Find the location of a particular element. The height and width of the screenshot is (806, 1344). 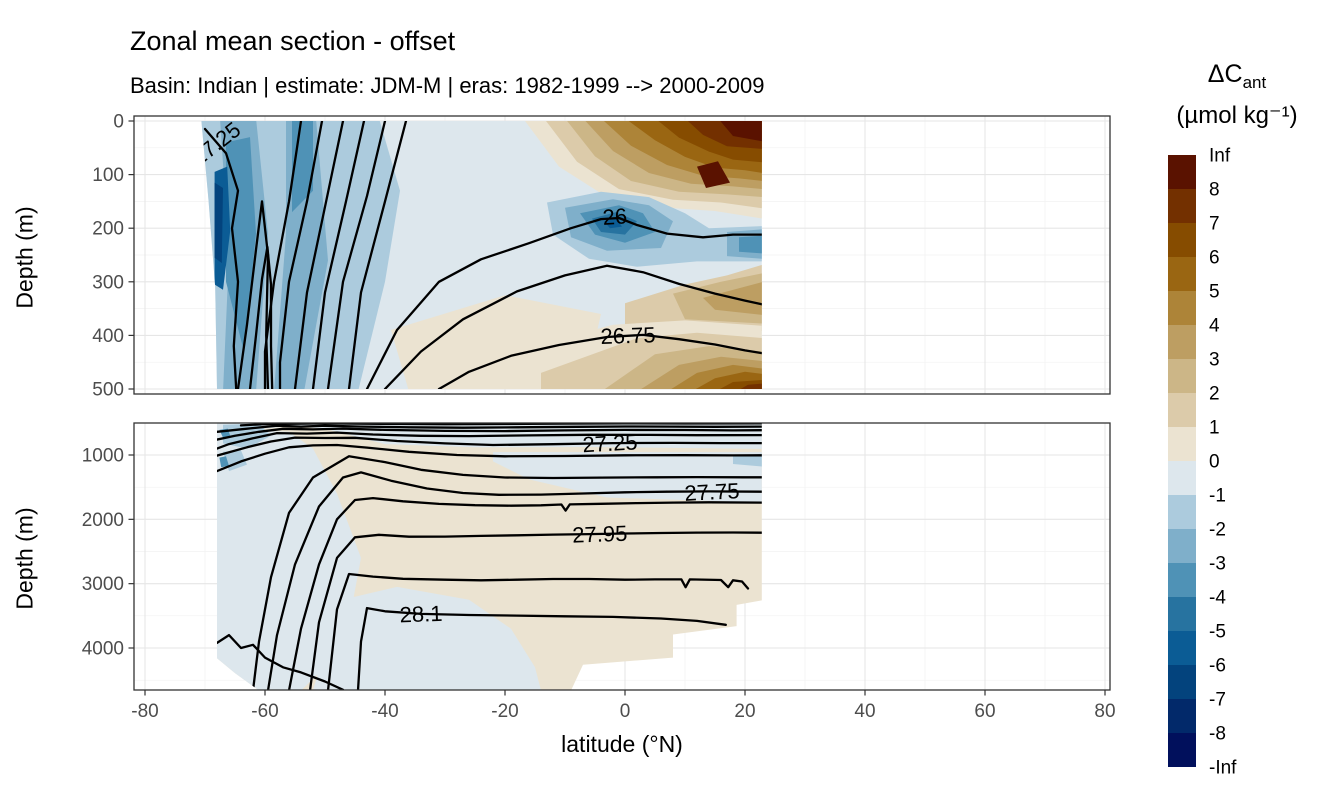

colorbar-label: 5 is located at coordinates (1214, 292).